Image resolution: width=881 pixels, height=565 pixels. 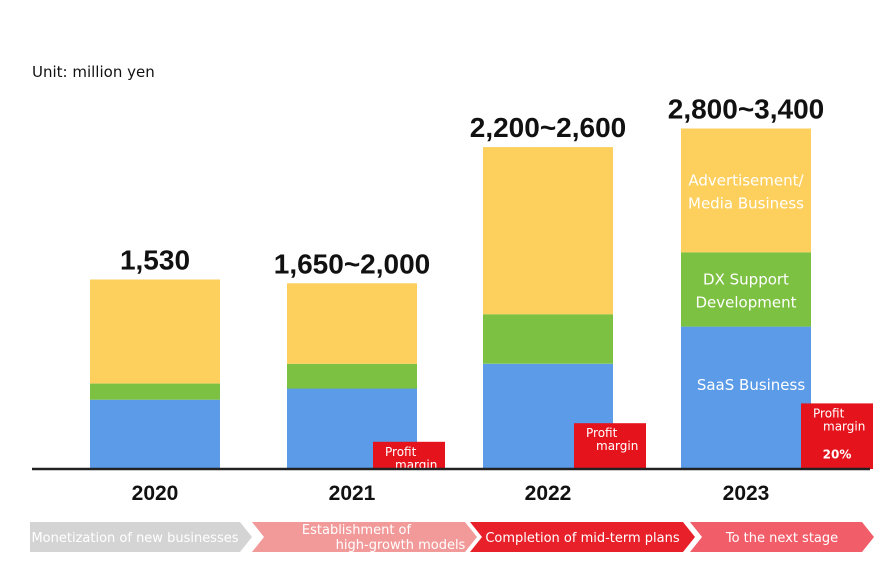 I want to click on bar-ad-2023, so click(x=746, y=190).